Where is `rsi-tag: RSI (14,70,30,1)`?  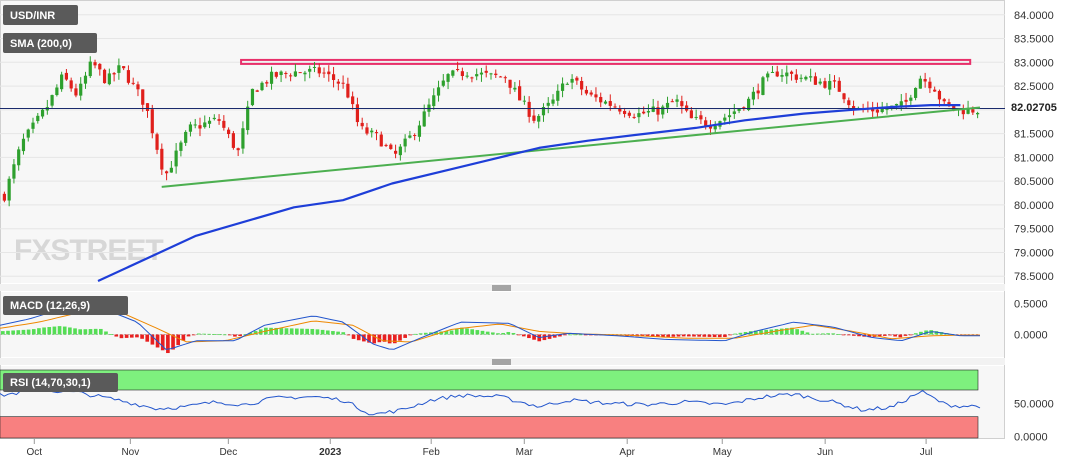 rsi-tag: RSI (14,70,30,1) is located at coordinates (60, 382).